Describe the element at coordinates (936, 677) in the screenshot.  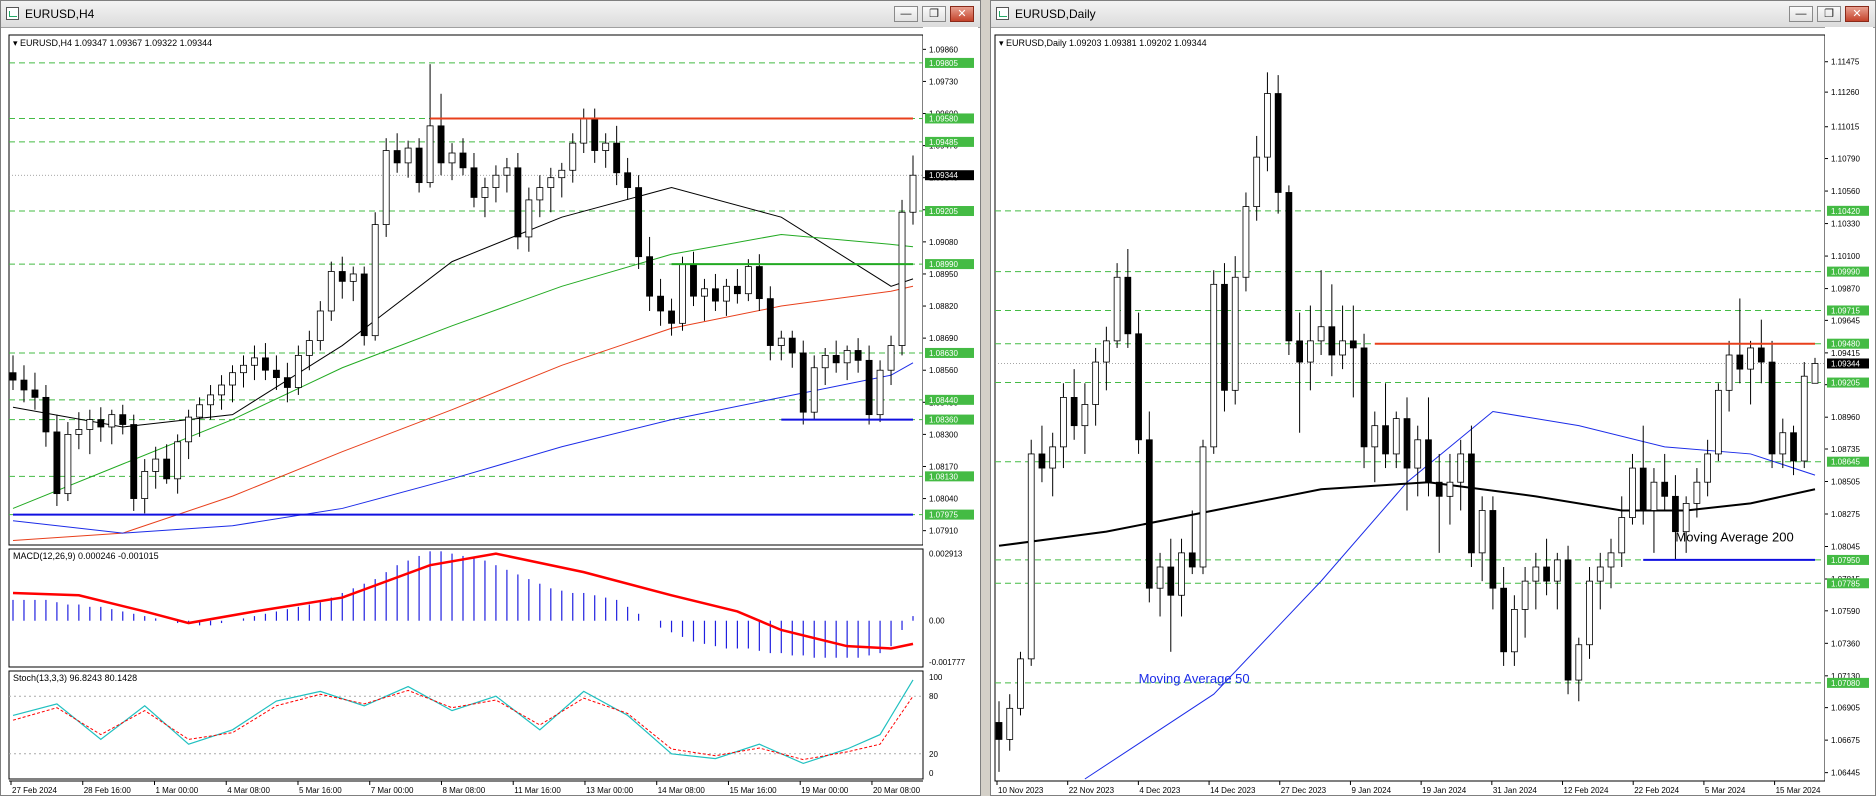
I see `stoch-tick-label: 100` at that location.